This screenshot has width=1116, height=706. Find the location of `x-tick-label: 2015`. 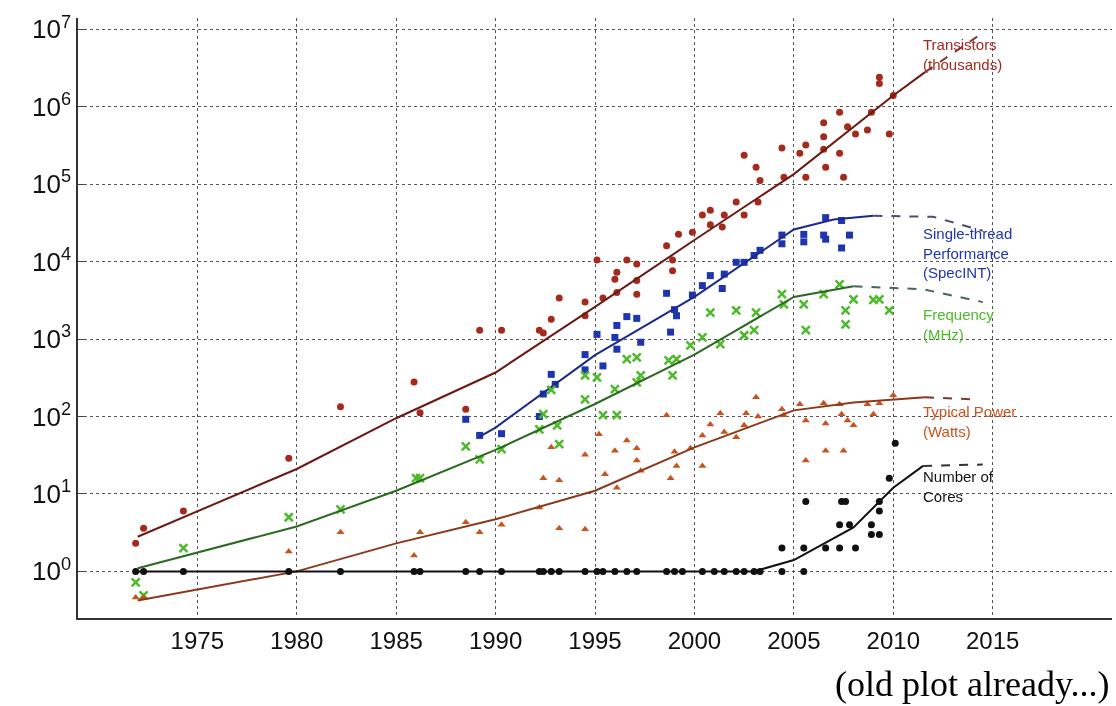

x-tick-label: 2015 is located at coordinates (992, 640).